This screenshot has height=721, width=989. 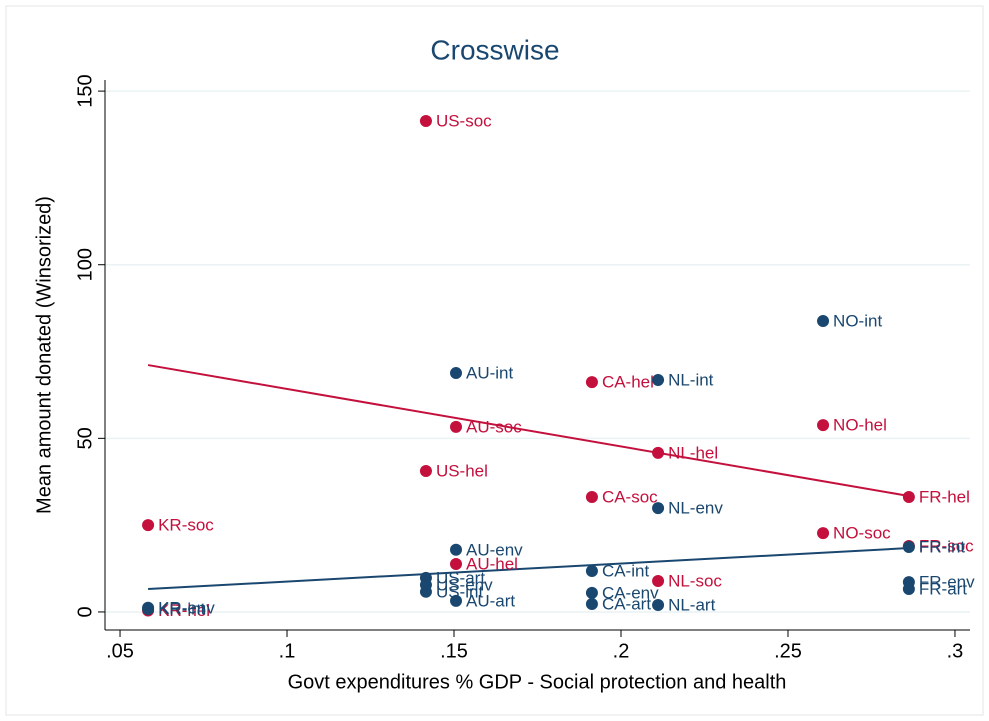 What do you see at coordinates (186, 525) in the screenshot?
I see `point-label: KR-soc` at bounding box center [186, 525].